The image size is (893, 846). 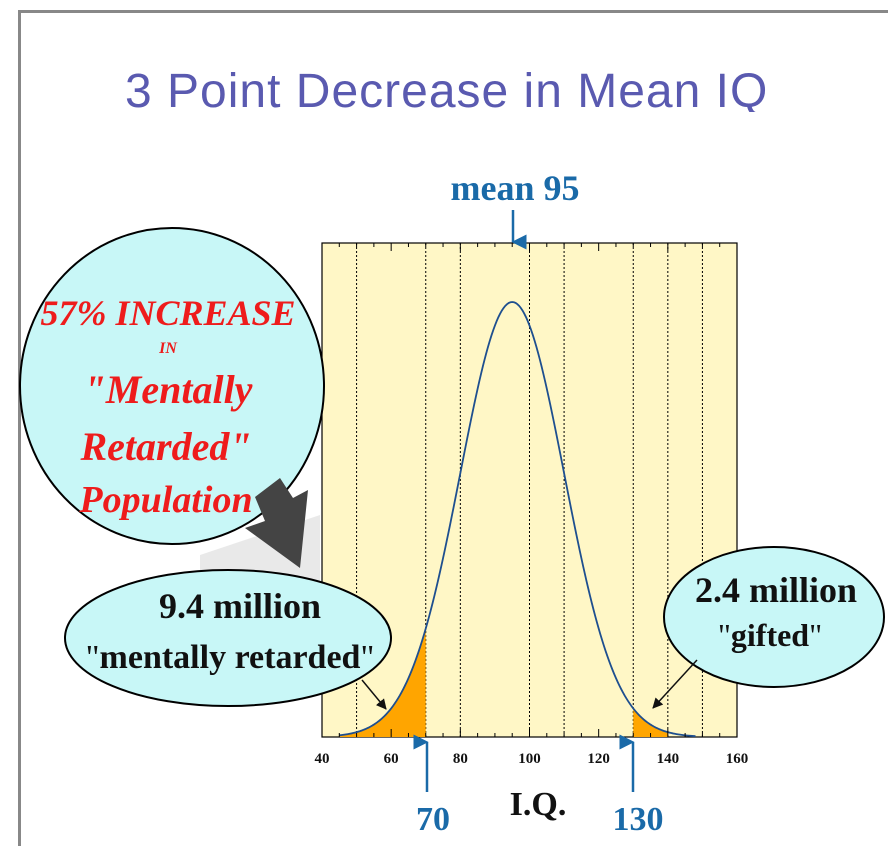 I want to click on increase-line1: 57% INCREASE, so click(x=167, y=313).